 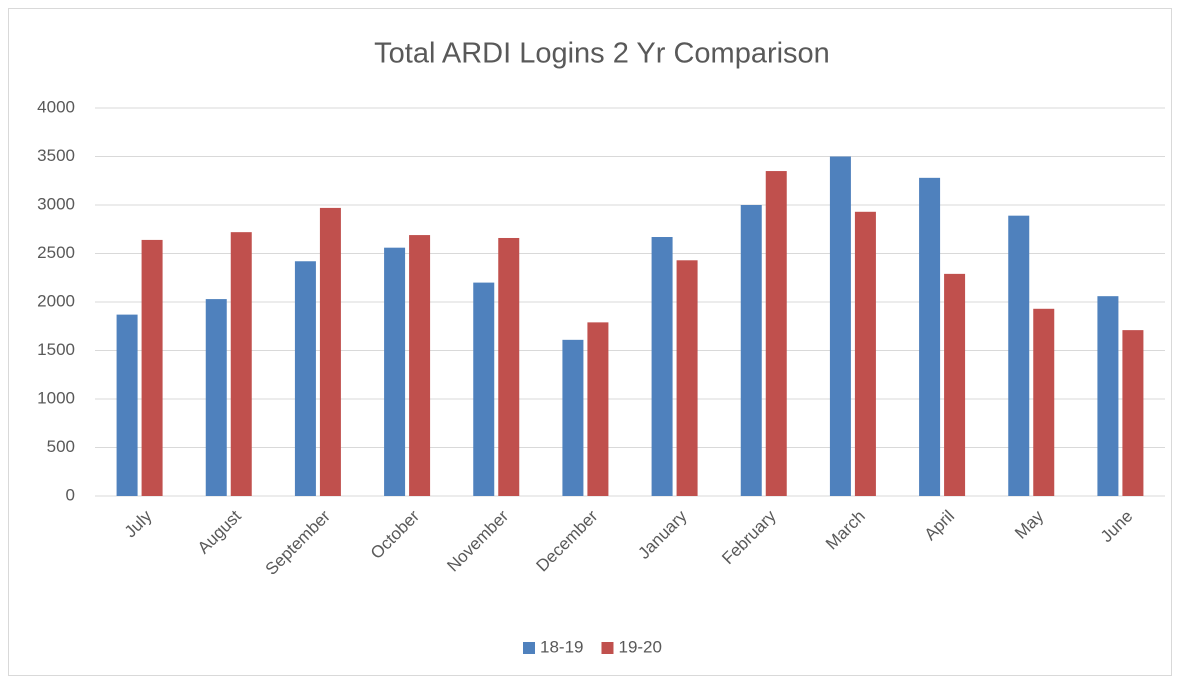 What do you see at coordinates (56, 106) in the screenshot?
I see `y-tick-label: 4000` at bounding box center [56, 106].